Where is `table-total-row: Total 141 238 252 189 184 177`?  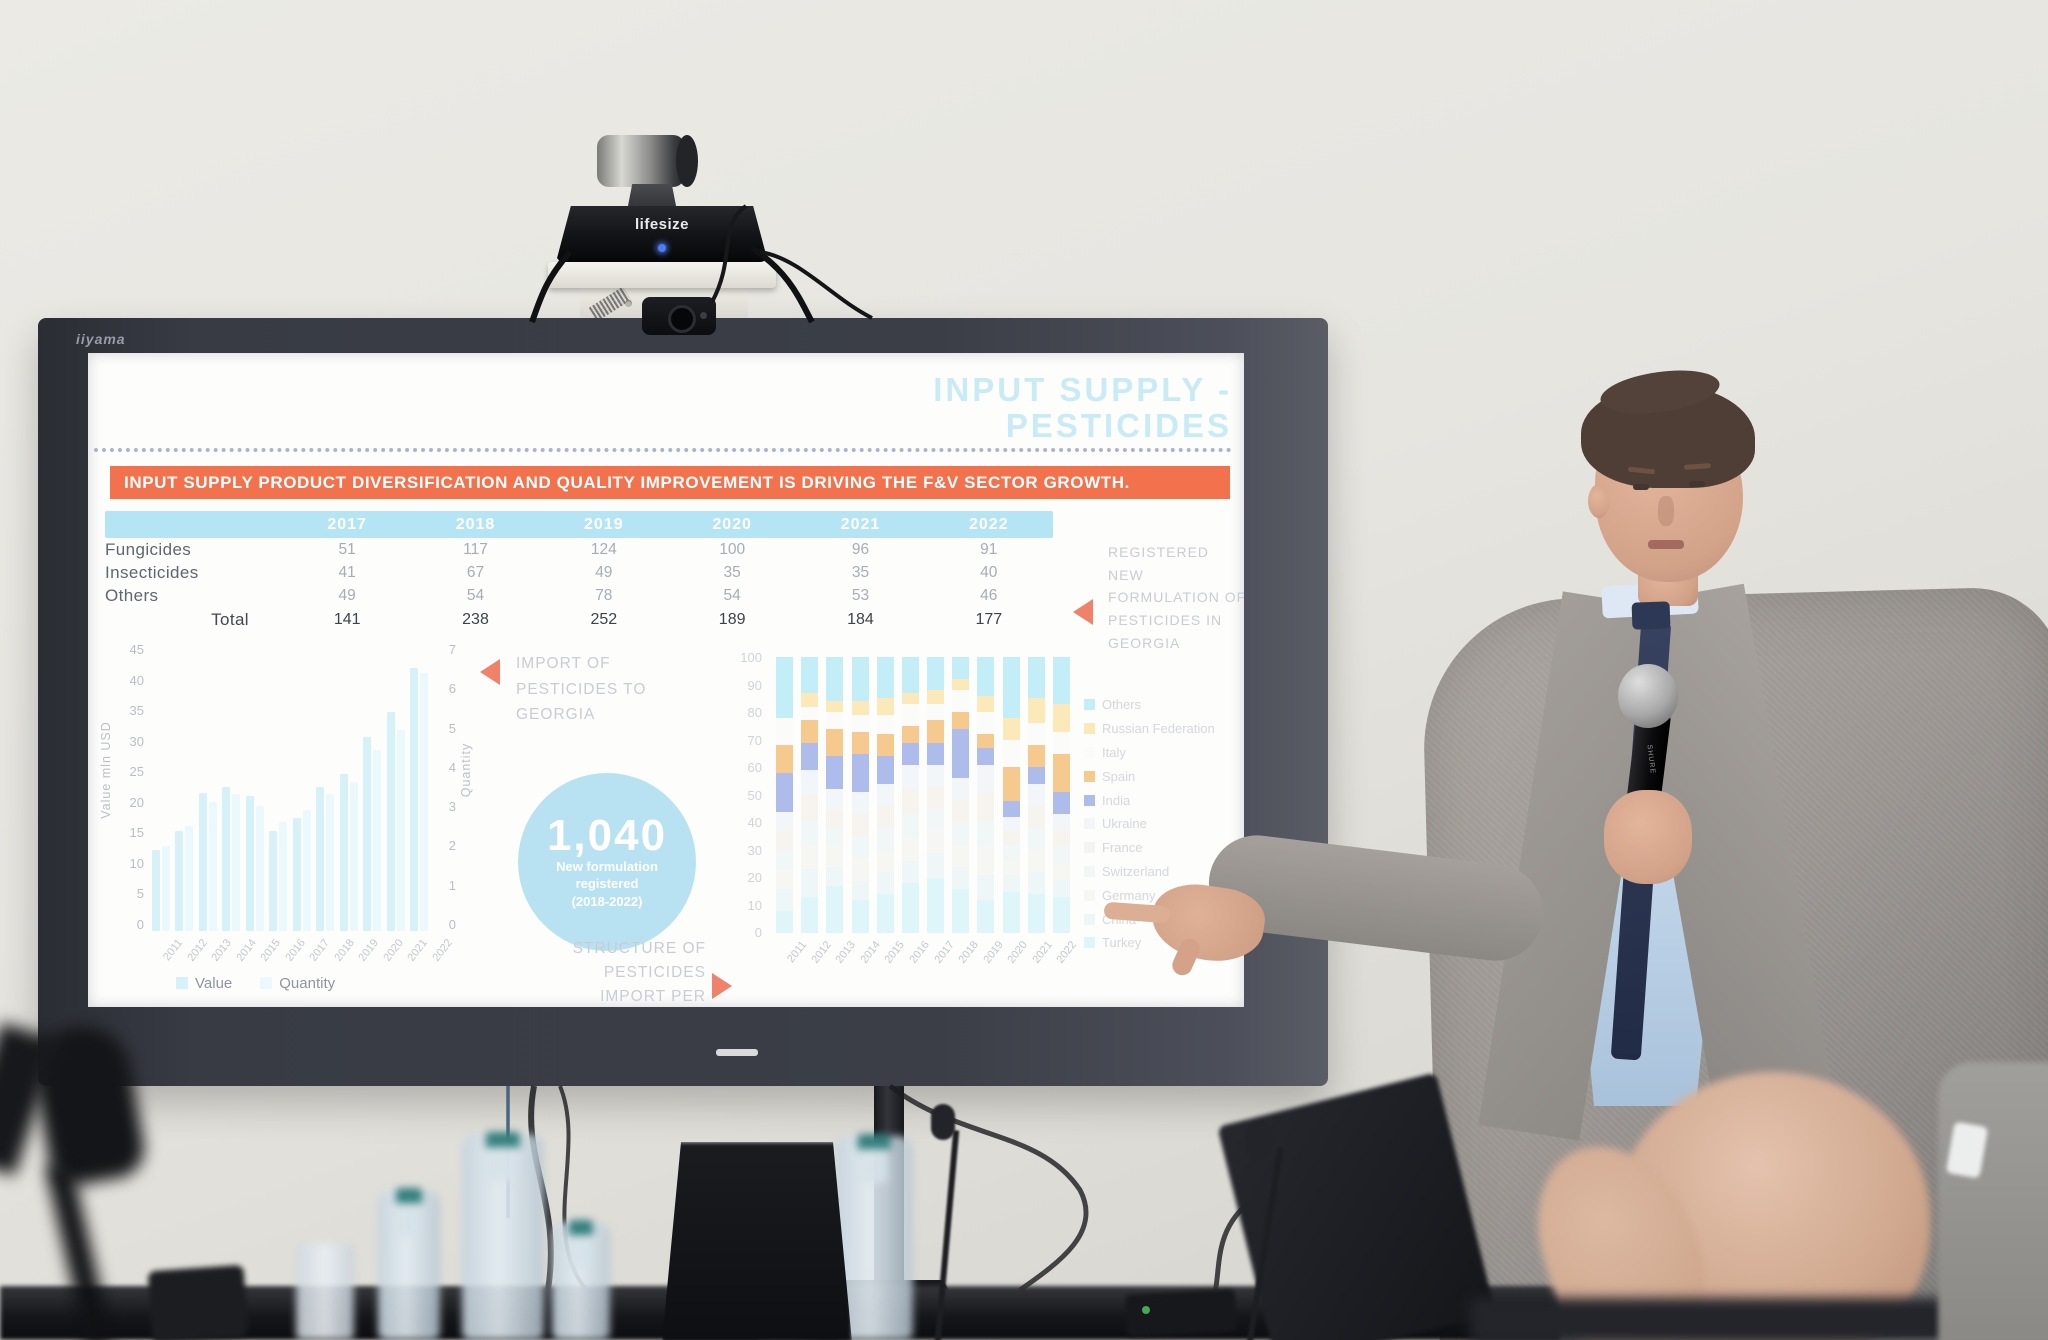
table-total-row: Total 141 238 252 189 184 177 is located at coordinates (579, 619).